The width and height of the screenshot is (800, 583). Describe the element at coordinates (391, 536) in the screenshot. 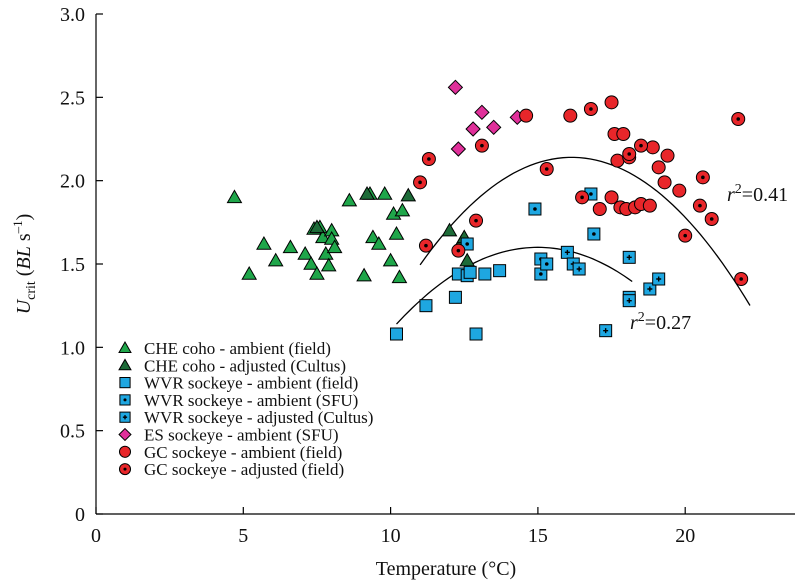

I see `x-tick-label: 10` at that location.